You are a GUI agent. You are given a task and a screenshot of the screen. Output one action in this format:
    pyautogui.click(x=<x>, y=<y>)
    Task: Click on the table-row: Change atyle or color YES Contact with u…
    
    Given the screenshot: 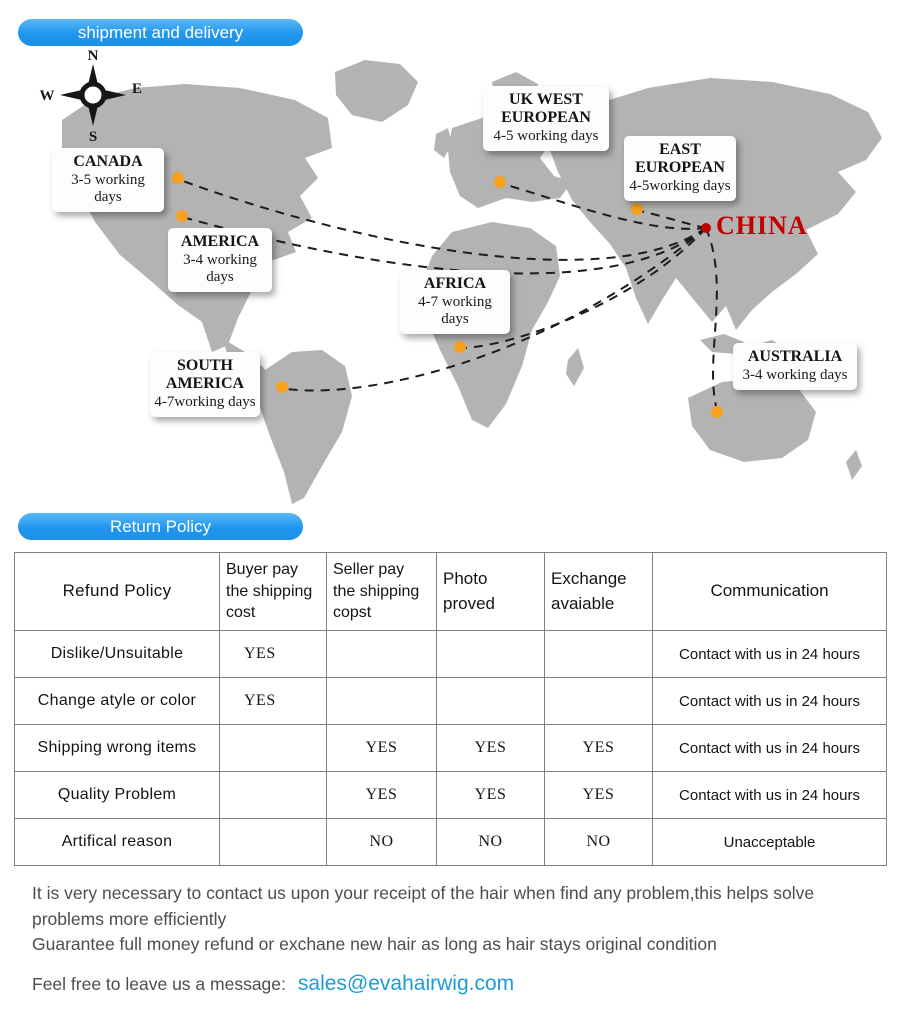 What is the action you would take?
    pyautogui.click(x=450, y=701)
    